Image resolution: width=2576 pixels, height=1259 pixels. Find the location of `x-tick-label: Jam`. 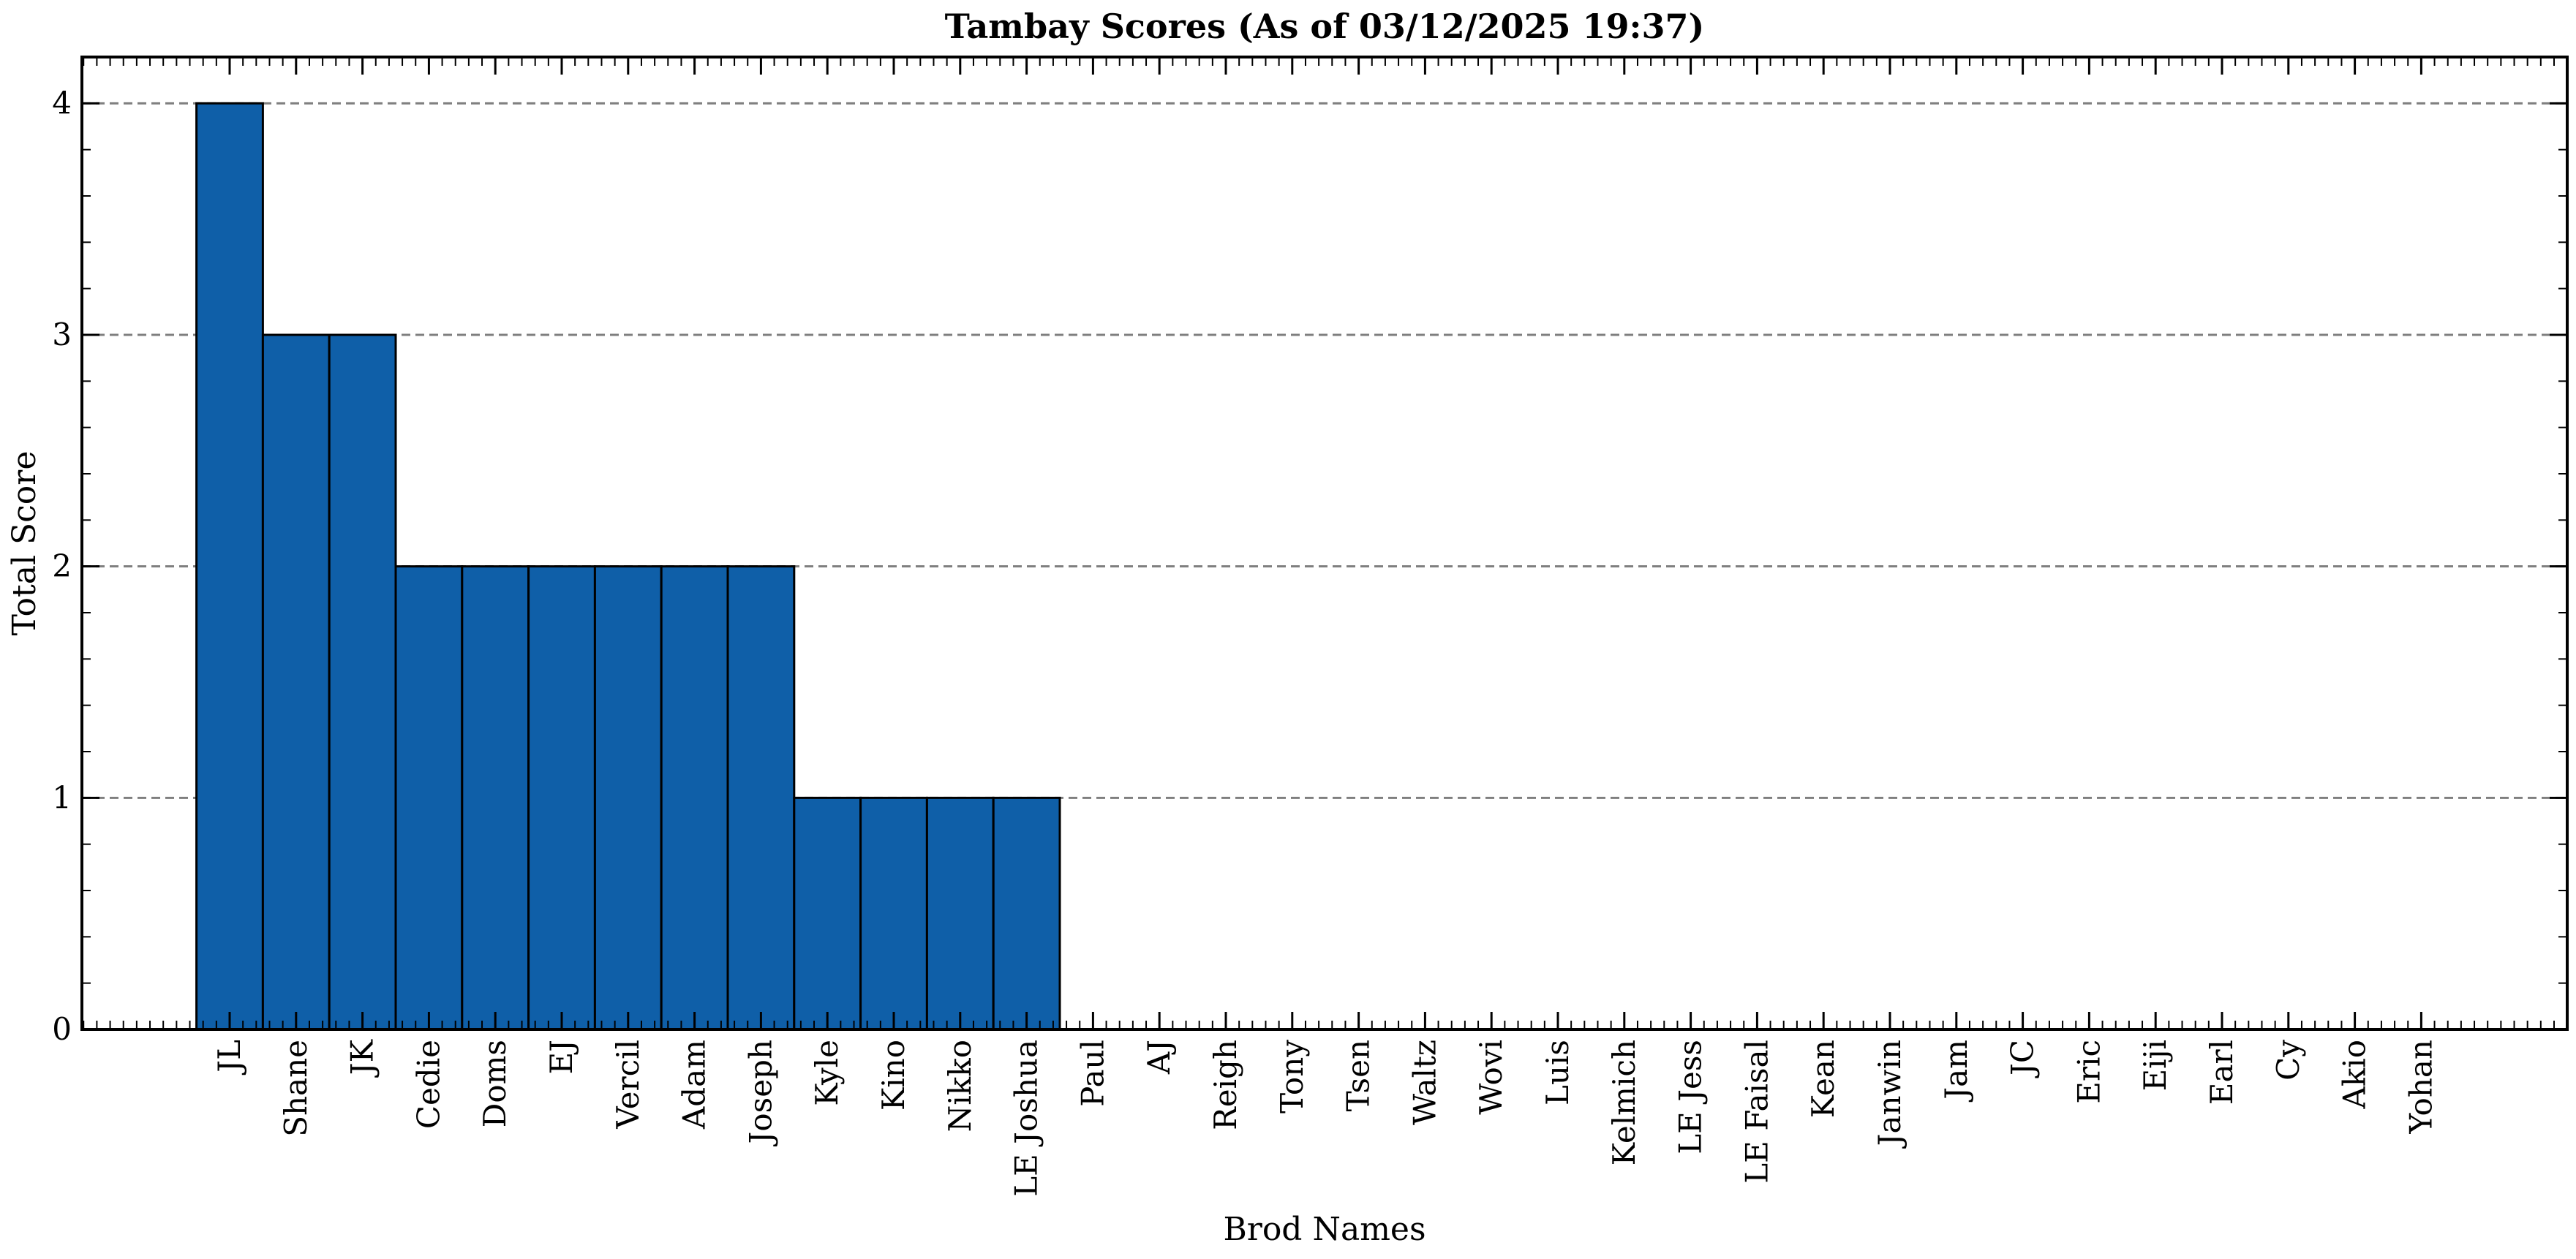

x-tick-label: Jam is located at coordinates (1956, 1071).